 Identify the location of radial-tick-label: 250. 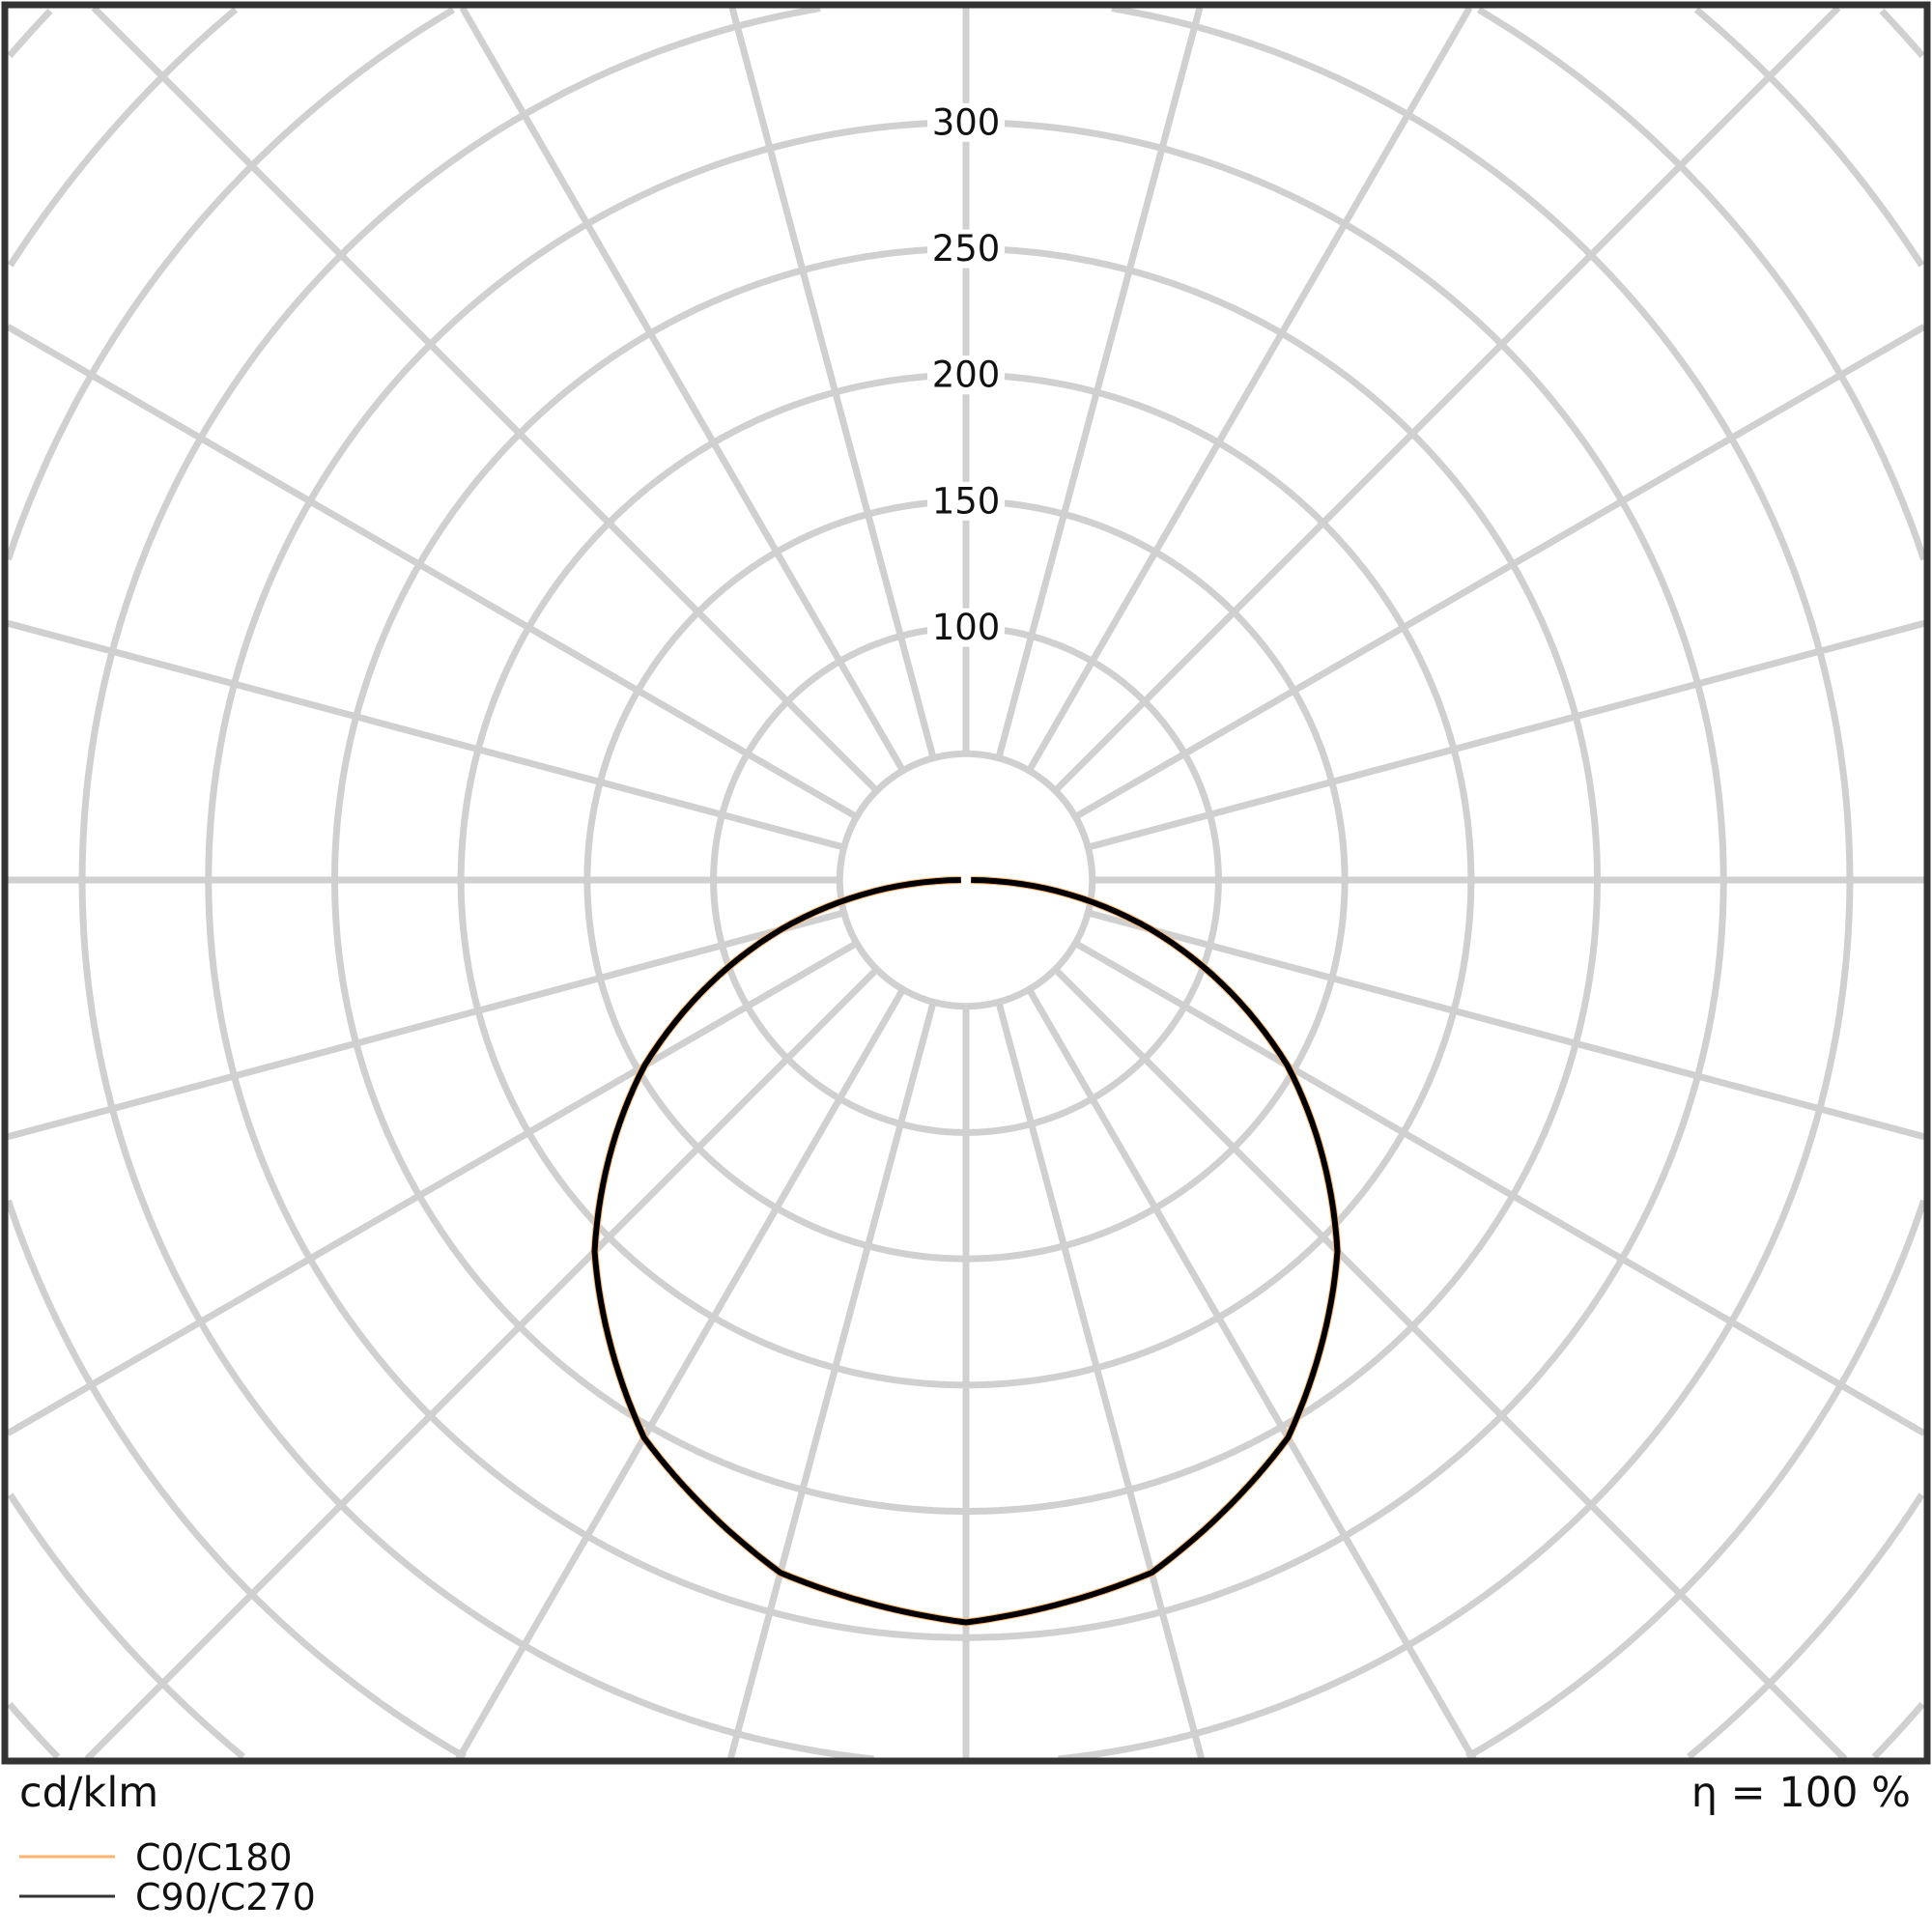
(966, 249).